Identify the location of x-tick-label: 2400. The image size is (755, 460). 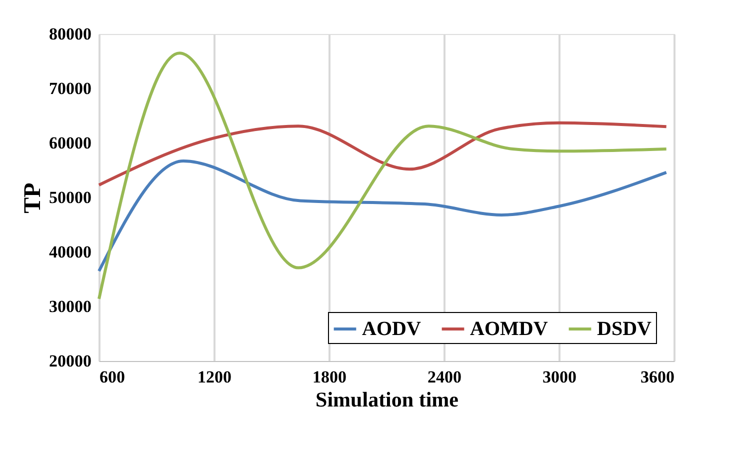
(445, 377).